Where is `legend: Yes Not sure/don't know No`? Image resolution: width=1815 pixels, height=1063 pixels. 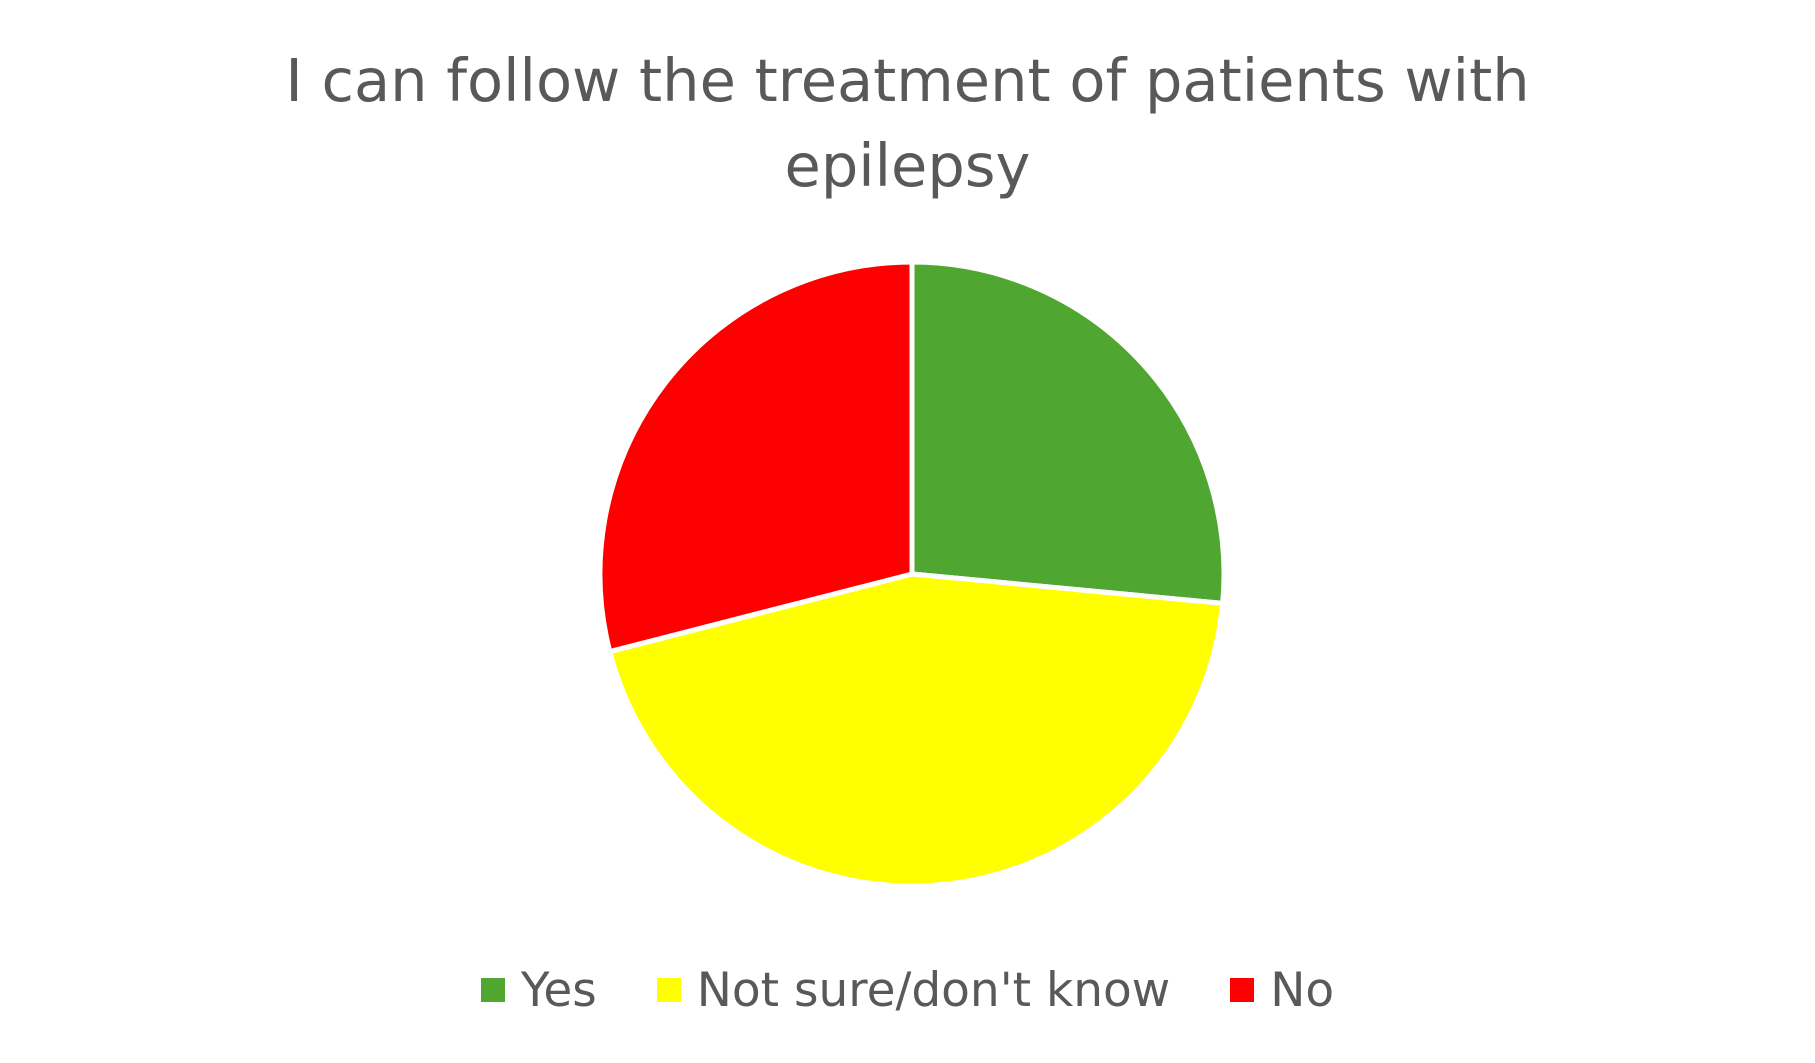
legend: Yes Not sure/don't know No is located at coordinates (907, 990).